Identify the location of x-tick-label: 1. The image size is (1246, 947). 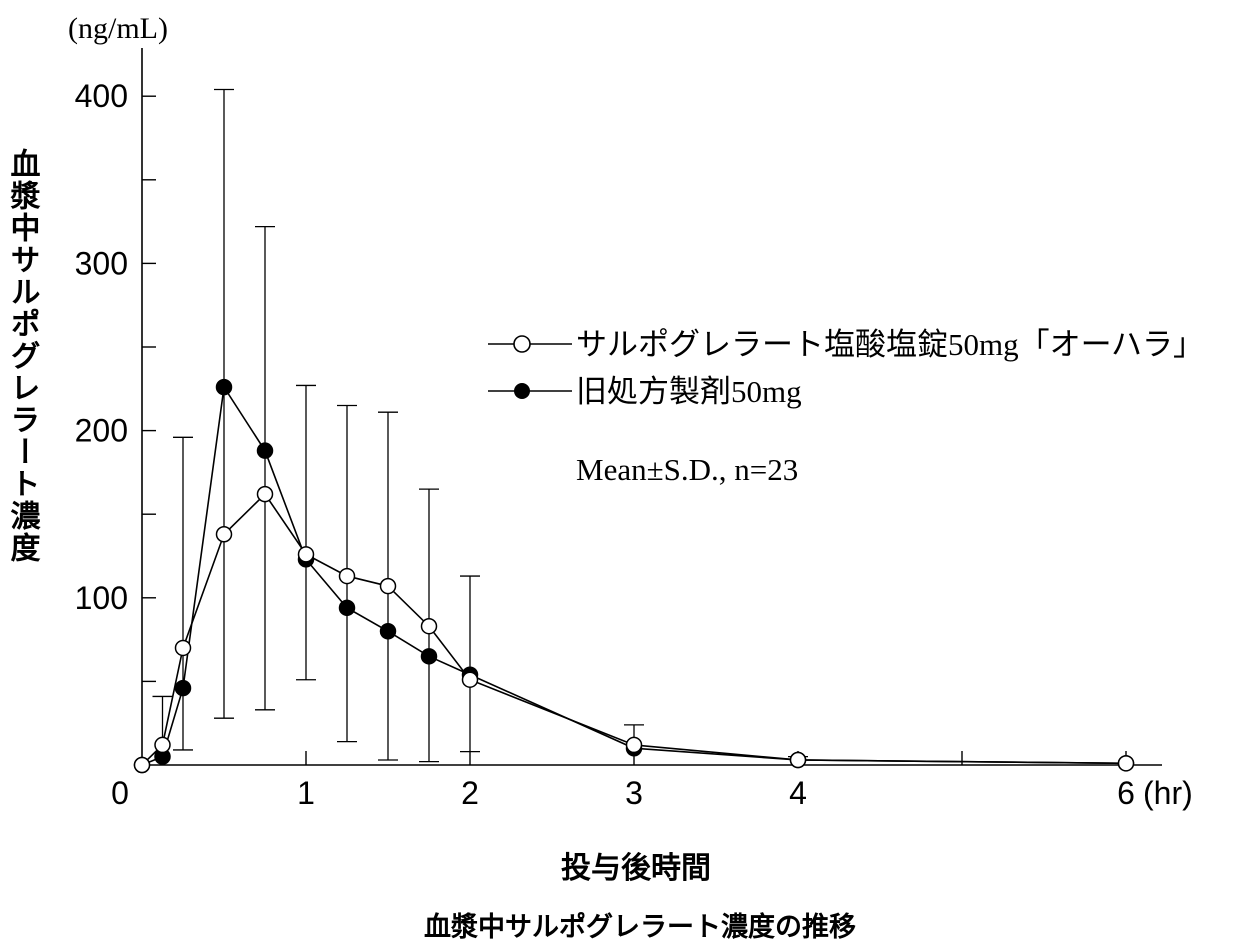
(306, 793).